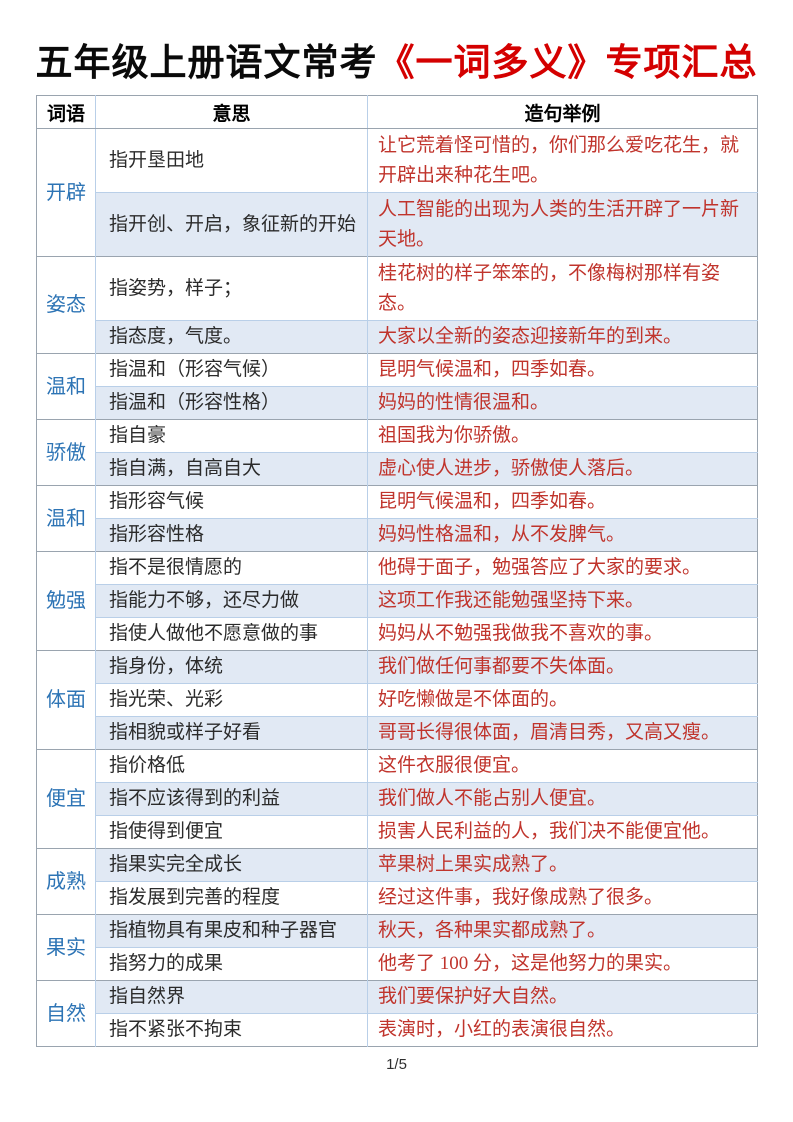 The width and height of the screenshot is (793, 1122). I want to click on table-row: 指发展到完善的程度 经过这件事，我好像成熟了很多。, so click(397, 898).